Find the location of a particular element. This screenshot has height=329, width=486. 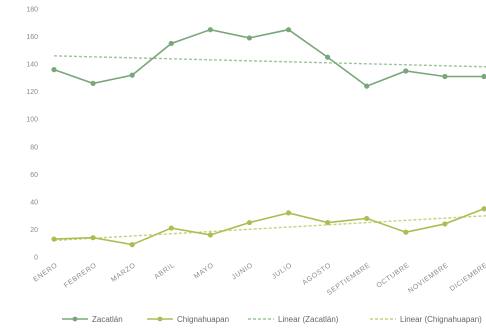

x-tick-label: OCTUBRE is located at coordinates (393, 276).